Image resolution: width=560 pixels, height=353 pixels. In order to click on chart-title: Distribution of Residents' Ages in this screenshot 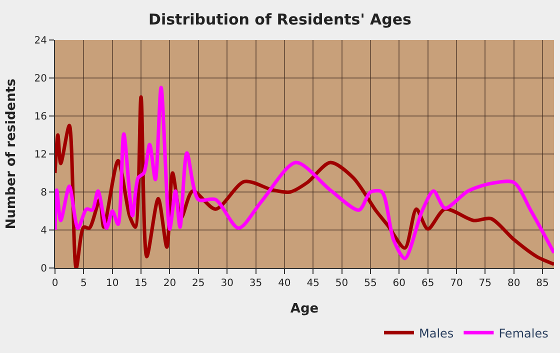, I will do `click(280, 19)`.